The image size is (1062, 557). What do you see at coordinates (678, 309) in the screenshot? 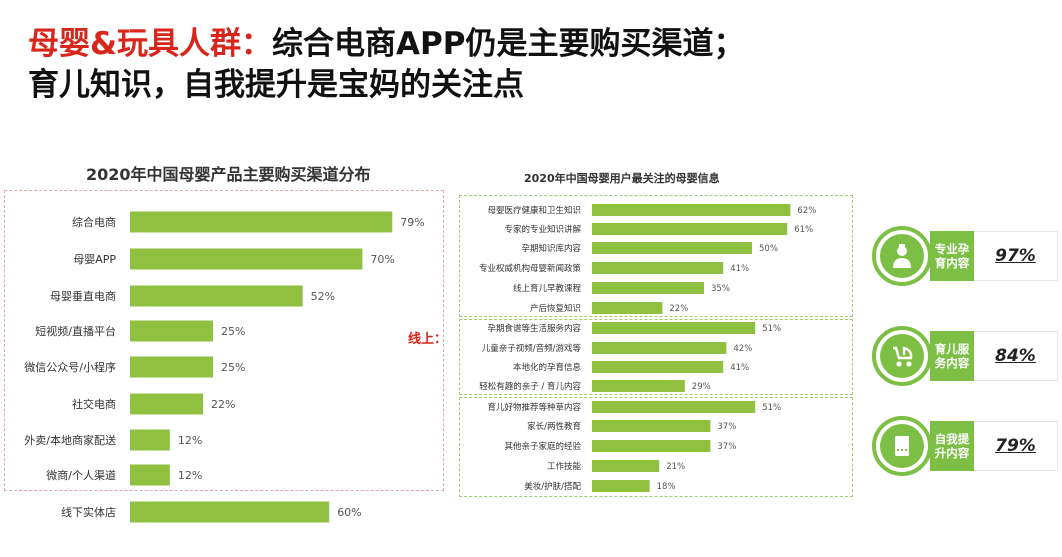
I see `right-value-label: 22%` at bounding box center [678, 309].